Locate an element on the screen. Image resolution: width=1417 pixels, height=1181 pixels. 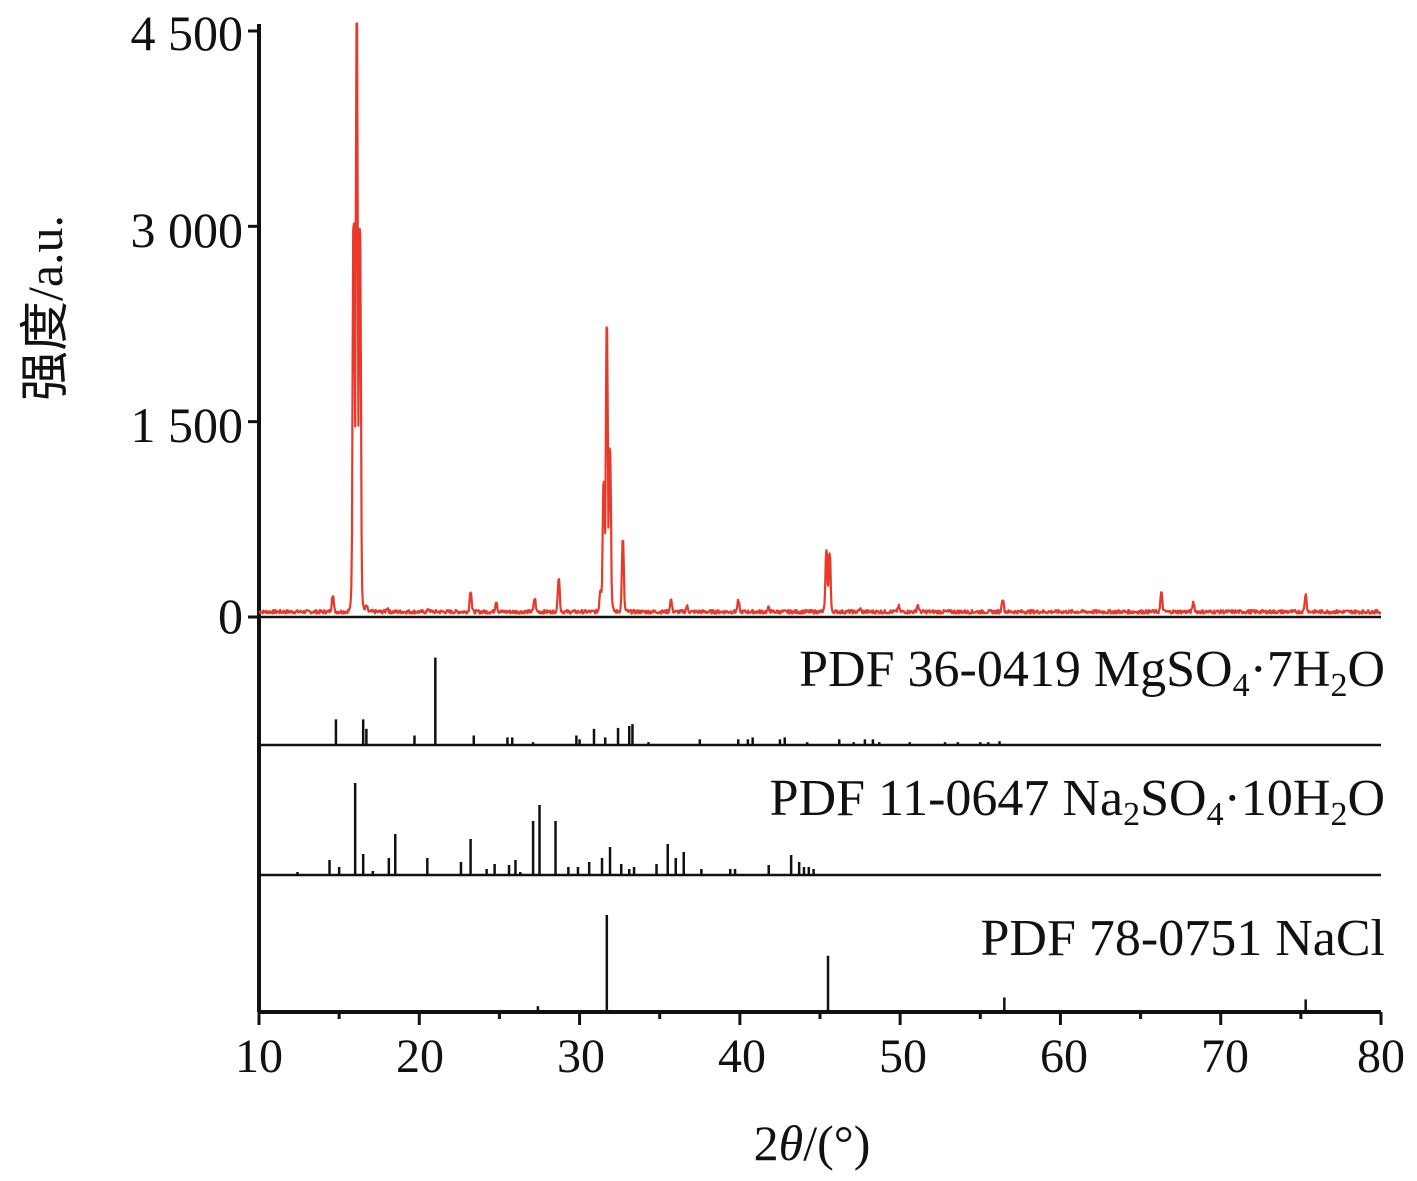
y-tick-label: 4 500 is located at coordinates (187, 33).